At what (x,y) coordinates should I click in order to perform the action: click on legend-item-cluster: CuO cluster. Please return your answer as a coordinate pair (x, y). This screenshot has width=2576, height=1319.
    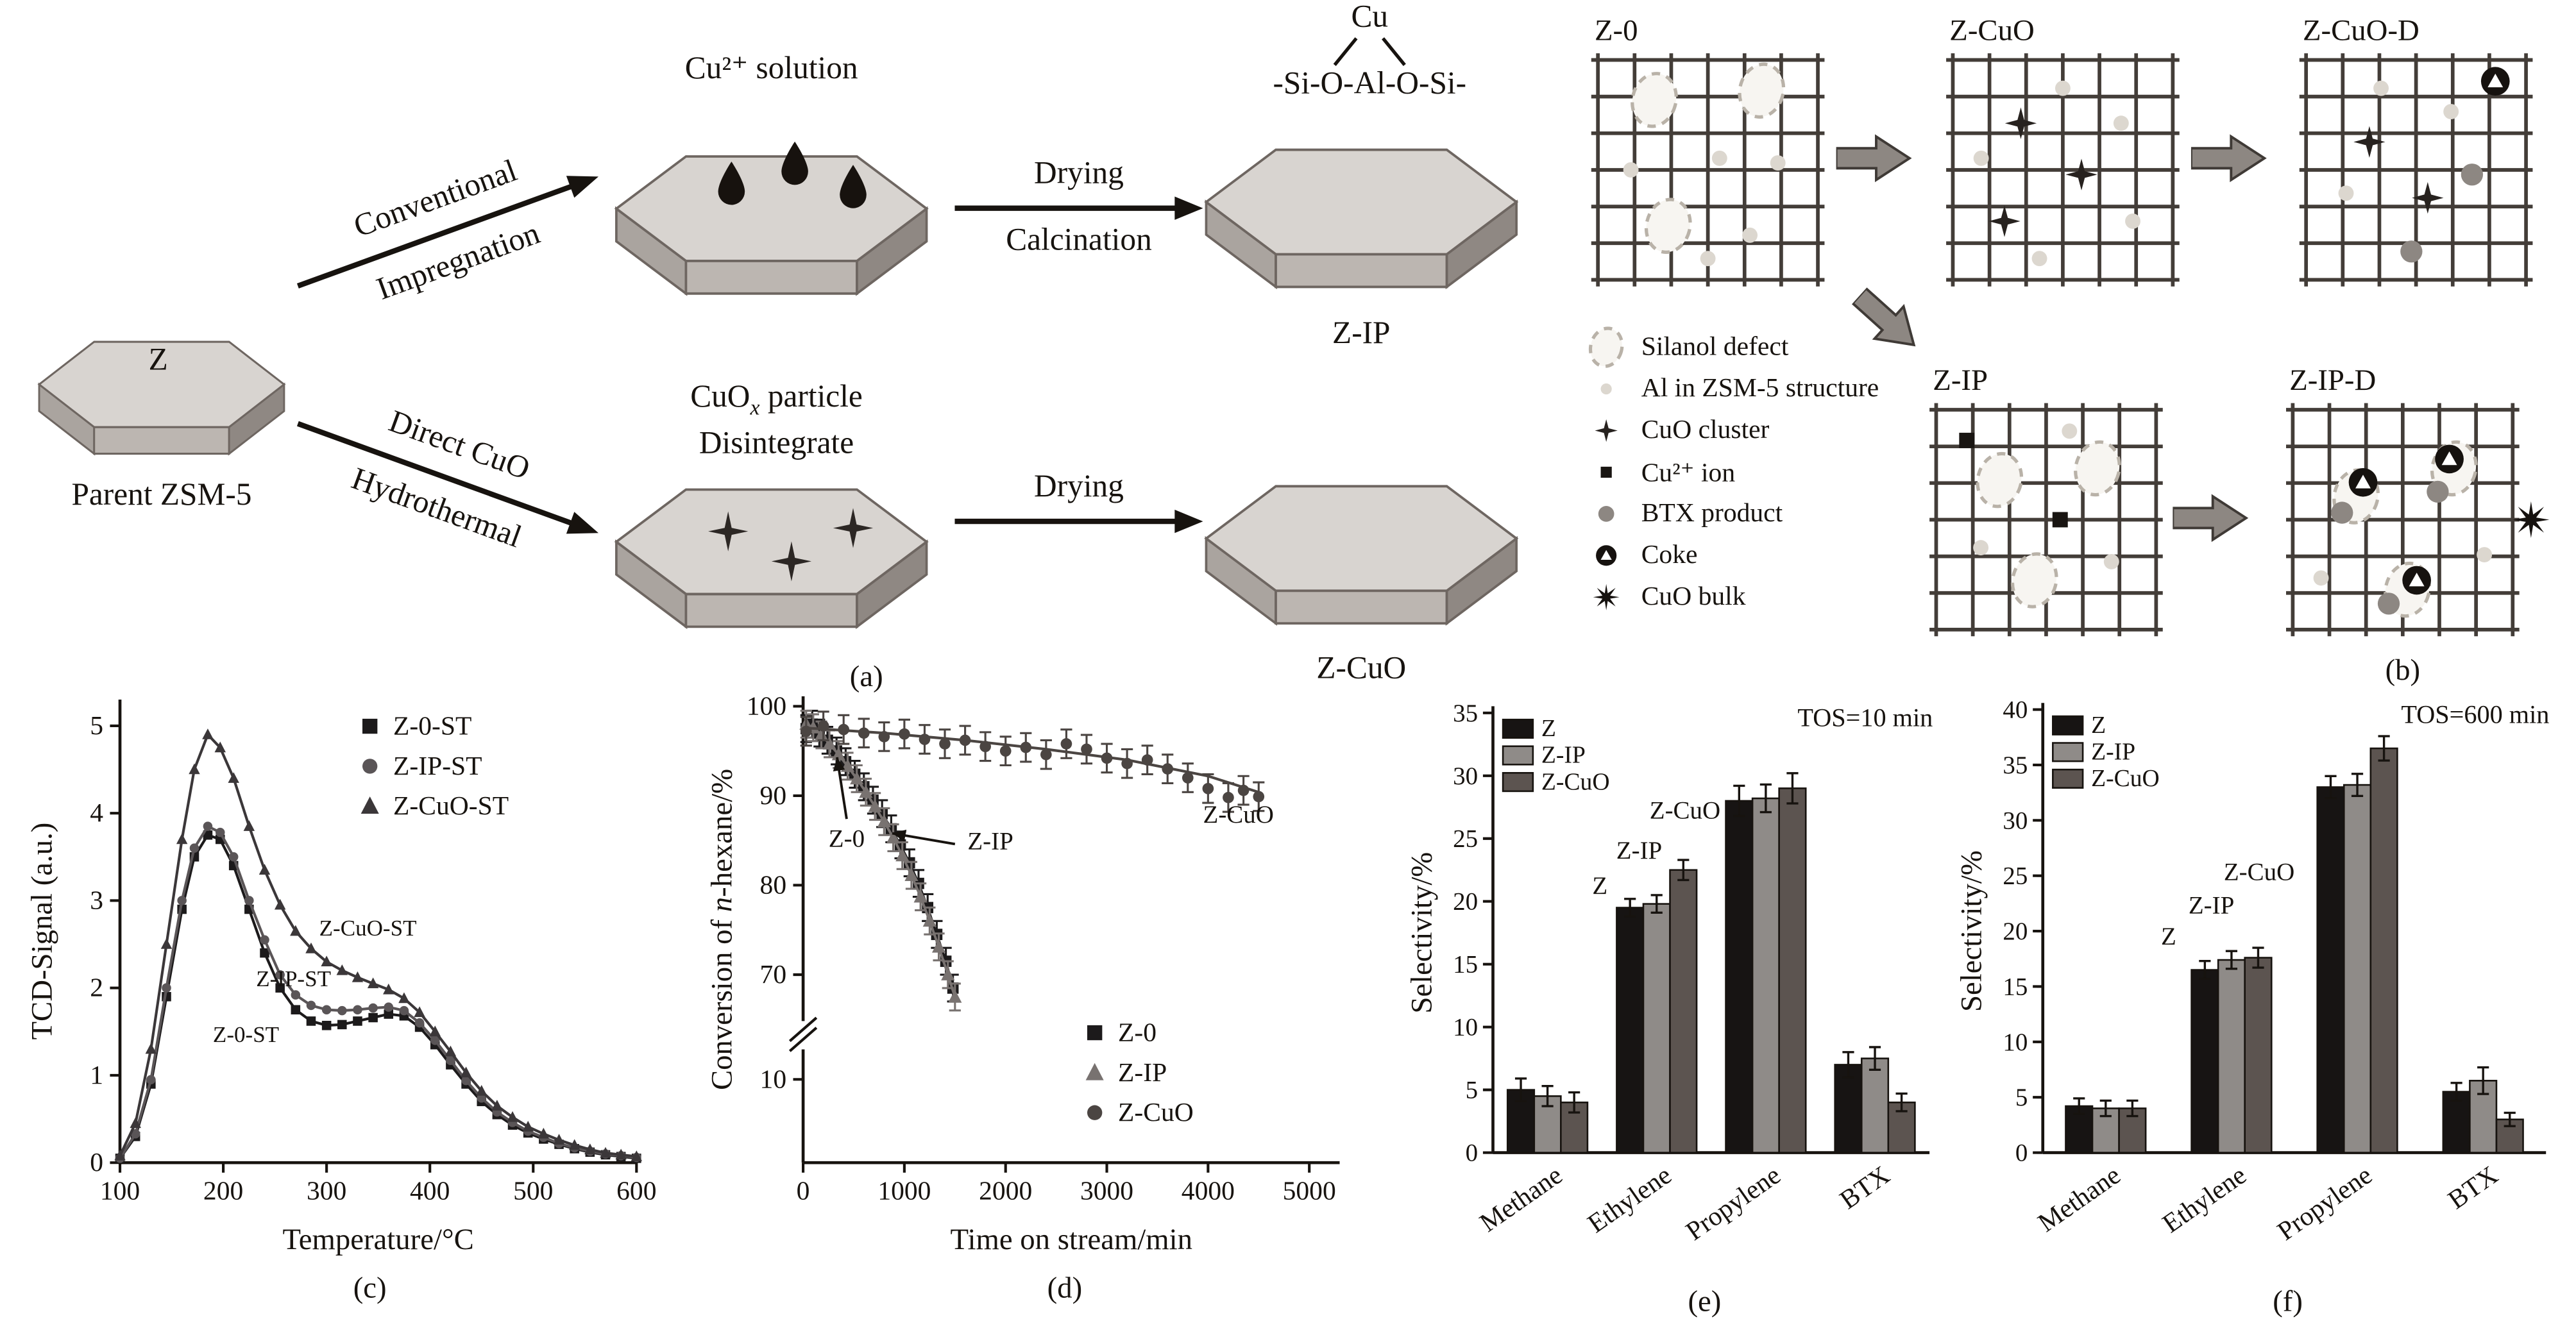
    Looking at the image, I should click on (1731, 430).